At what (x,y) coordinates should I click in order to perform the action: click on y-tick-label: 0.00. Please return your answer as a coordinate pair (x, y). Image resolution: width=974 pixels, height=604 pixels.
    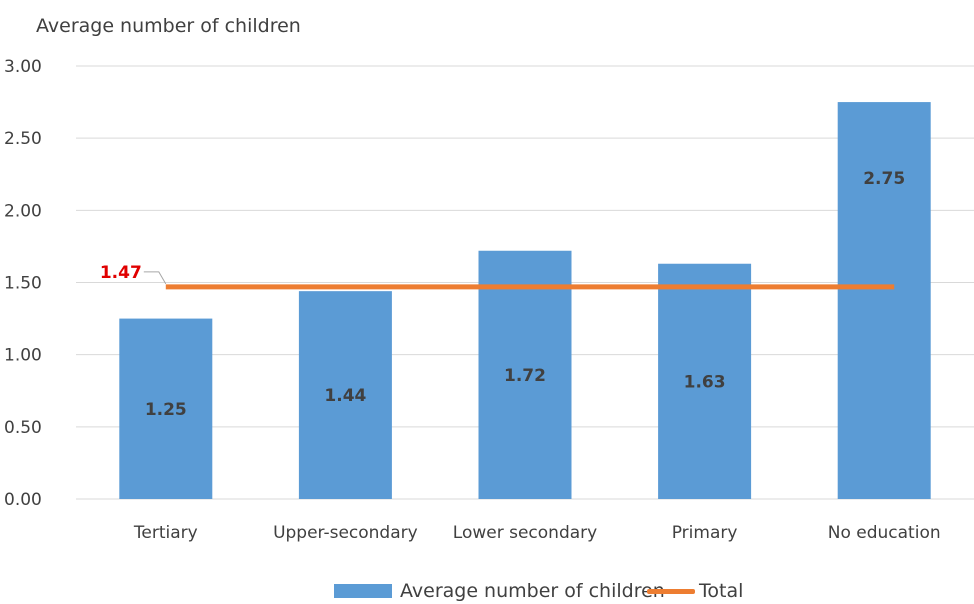
    Looking at the image, I should click on (23, 500).